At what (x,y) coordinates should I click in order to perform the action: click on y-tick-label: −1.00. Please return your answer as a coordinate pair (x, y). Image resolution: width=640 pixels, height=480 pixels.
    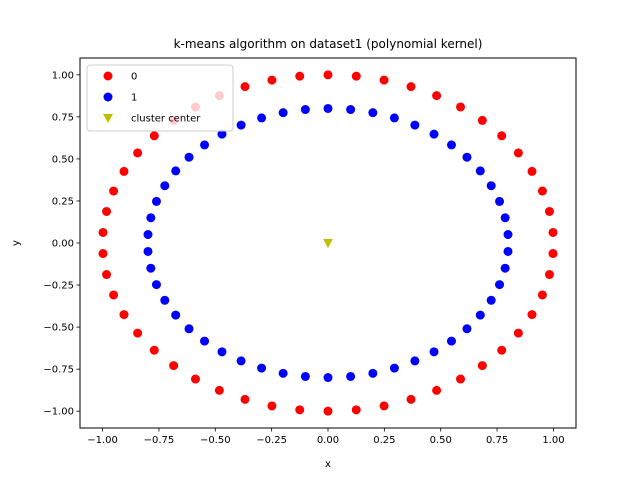
    Looking at the image, I should click on (58, 412).